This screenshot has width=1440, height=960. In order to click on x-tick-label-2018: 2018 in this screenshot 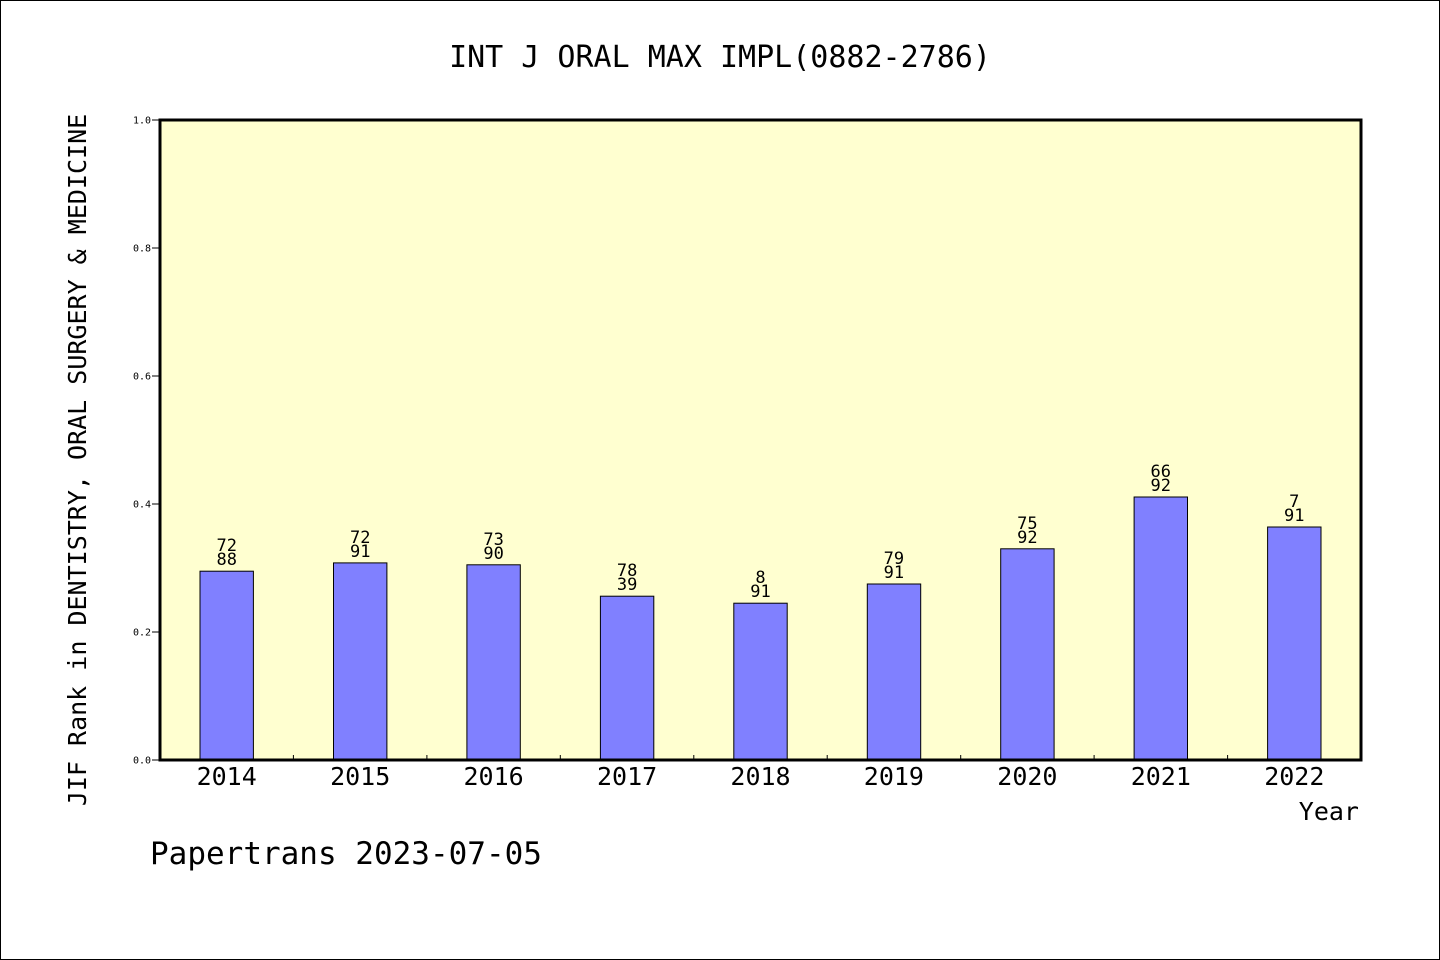, I will do `click(760, 776)`.